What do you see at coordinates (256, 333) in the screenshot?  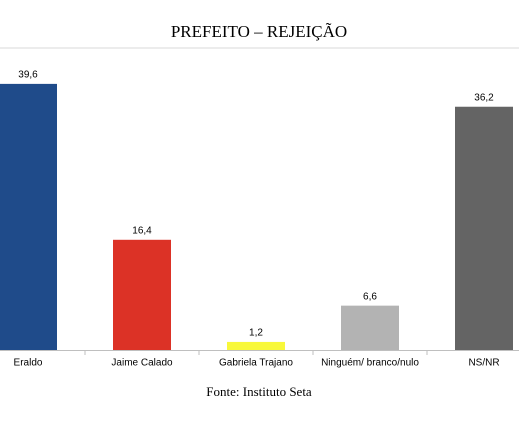 I see `value-label: 1,2` at bounding box center [256, 333].